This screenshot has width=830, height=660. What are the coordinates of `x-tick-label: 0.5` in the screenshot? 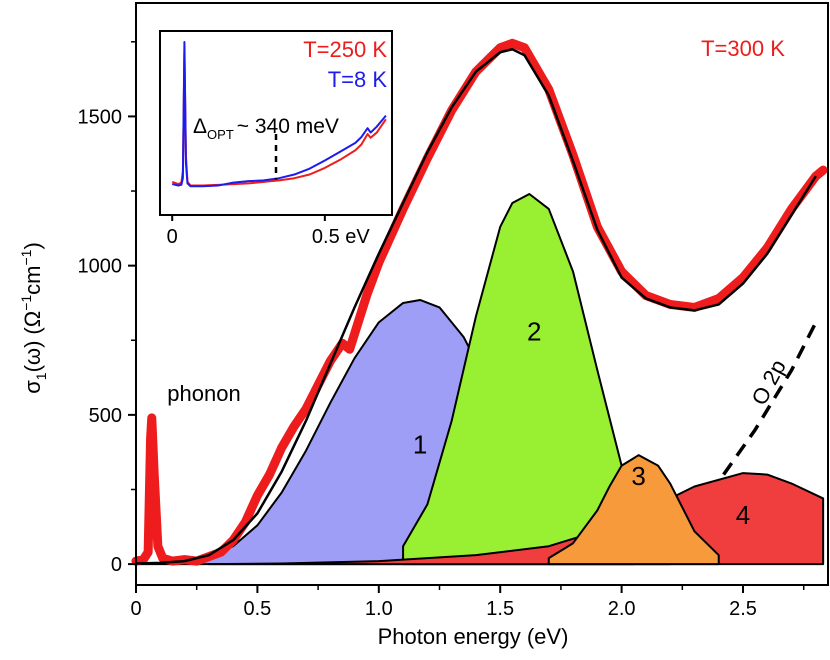 It's located at (257, 609).